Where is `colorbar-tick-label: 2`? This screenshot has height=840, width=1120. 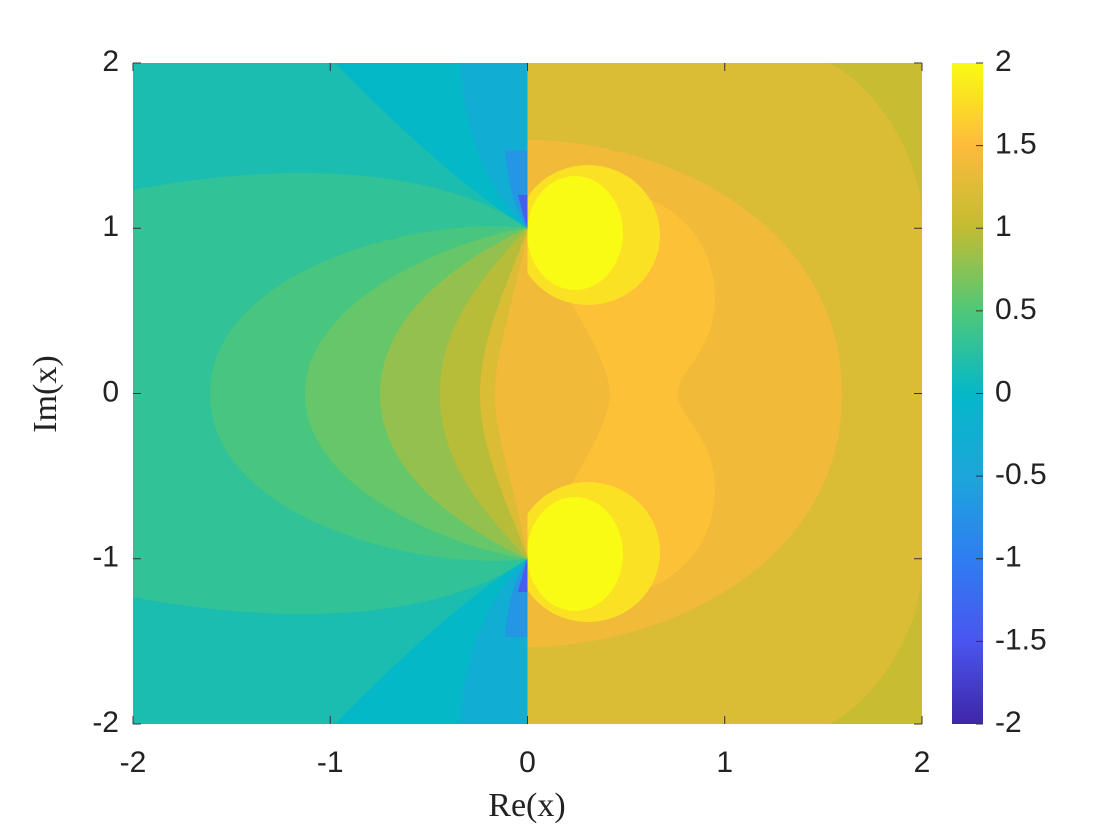 colorbar-tick-label: 2 is located at coordinates (1003, 61).